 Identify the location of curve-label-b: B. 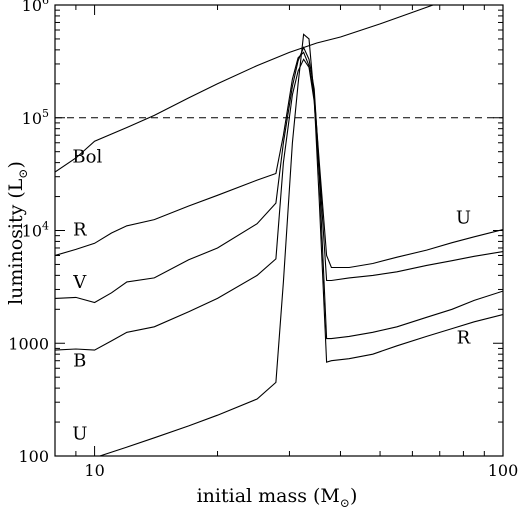
(79, 361).